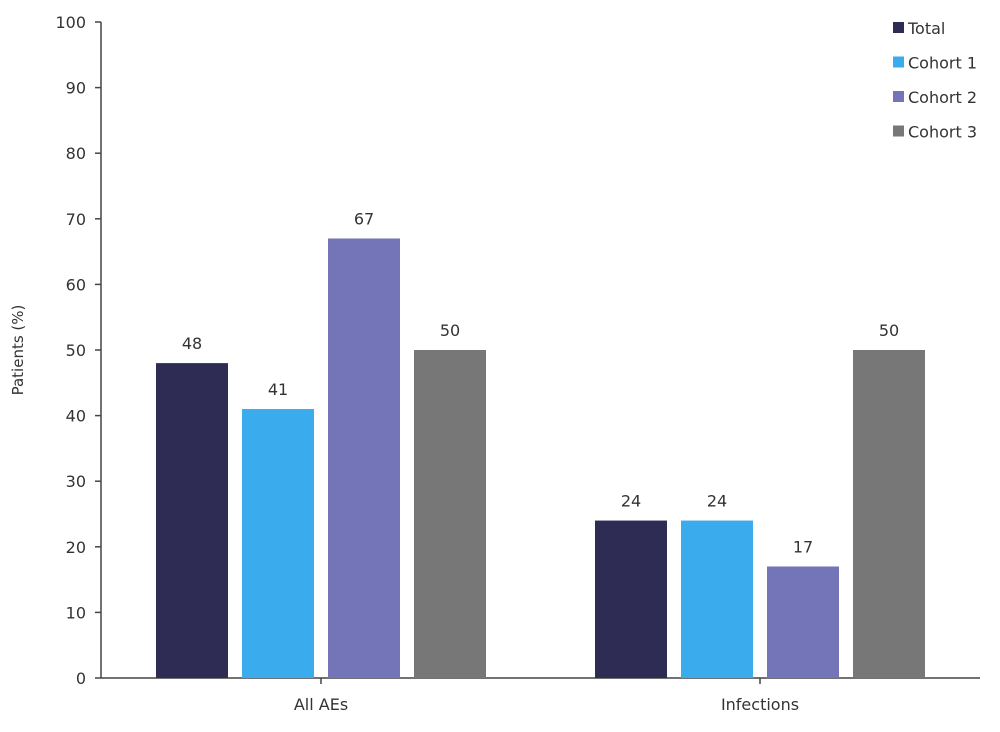 The width and height of the screenshot is (1000, 732). Describe the element at coordinates (278, 389) in the screenshot. I see `data-label: 41` at that location.